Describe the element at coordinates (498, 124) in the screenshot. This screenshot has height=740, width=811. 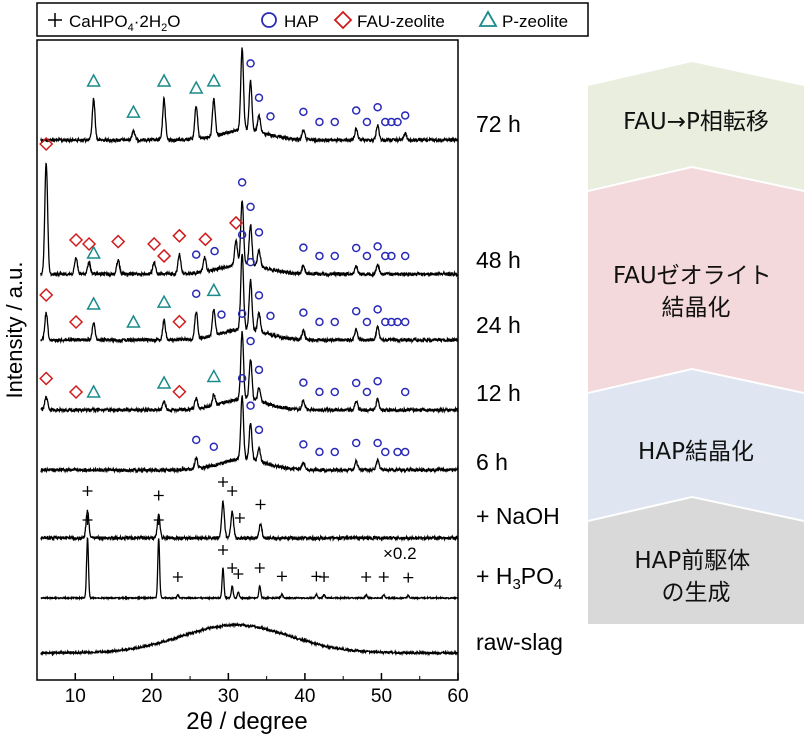
I see `series-label-72h: 72 h` at that location.